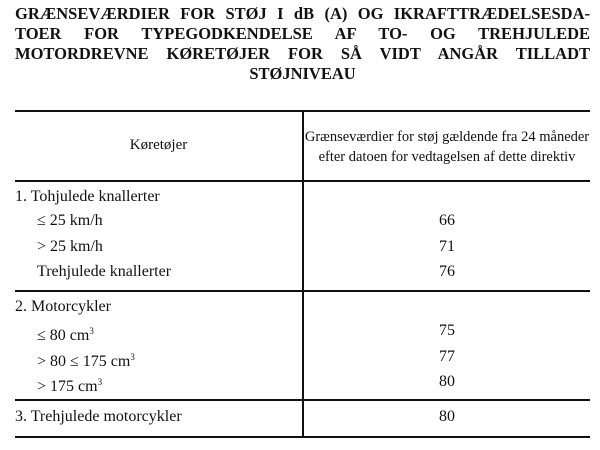  I want to click on row-label: > 175 cm3, so click(70, 382).